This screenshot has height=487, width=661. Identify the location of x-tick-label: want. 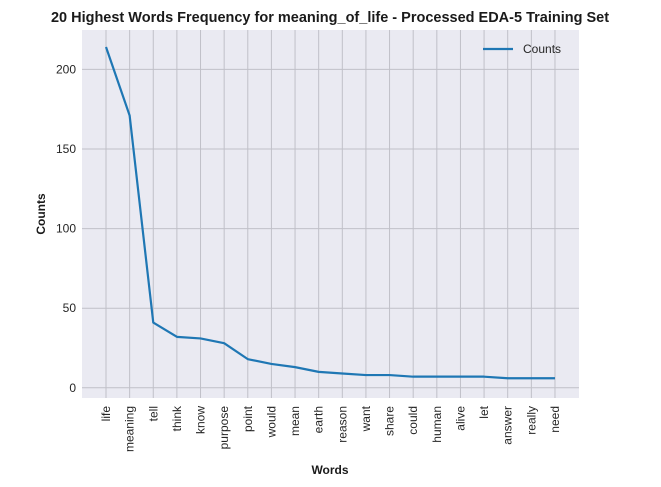
(366, 418).